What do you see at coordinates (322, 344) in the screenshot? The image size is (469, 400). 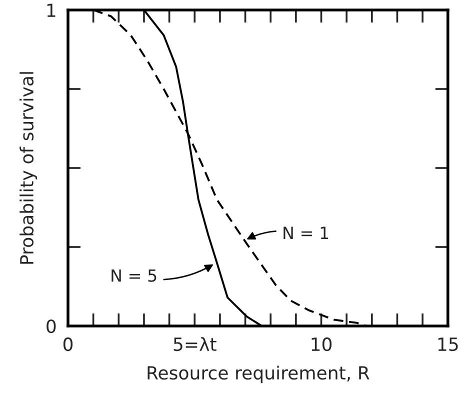 I see `x-tick-label: 10` at bounding box center [322, 344].